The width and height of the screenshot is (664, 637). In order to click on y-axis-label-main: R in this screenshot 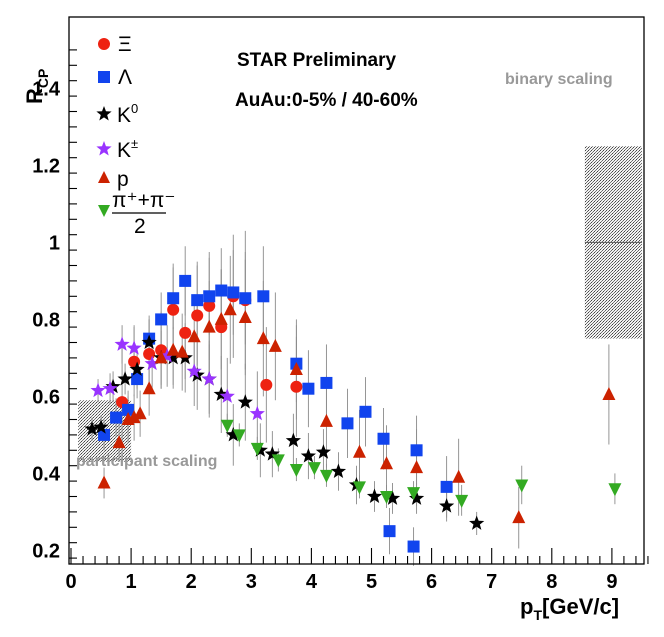, I will do `click(34, 96)`.